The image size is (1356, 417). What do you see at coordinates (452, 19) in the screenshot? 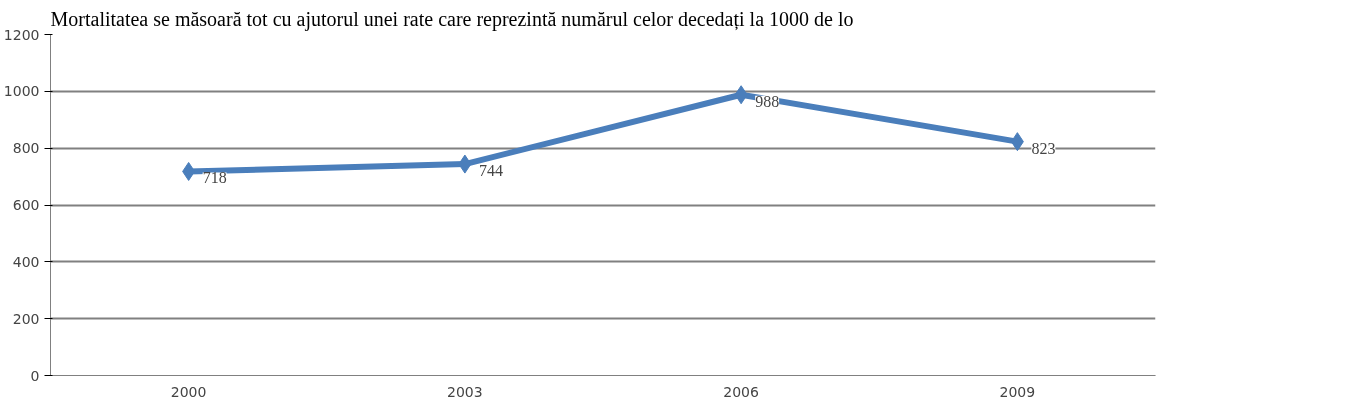
I see `chart-title: Mortalitatea se măsoară tot cu ajutorul unei rate care reprezintă numărul celor decedați la 1000 de lo` at bounding box center [452, 19].